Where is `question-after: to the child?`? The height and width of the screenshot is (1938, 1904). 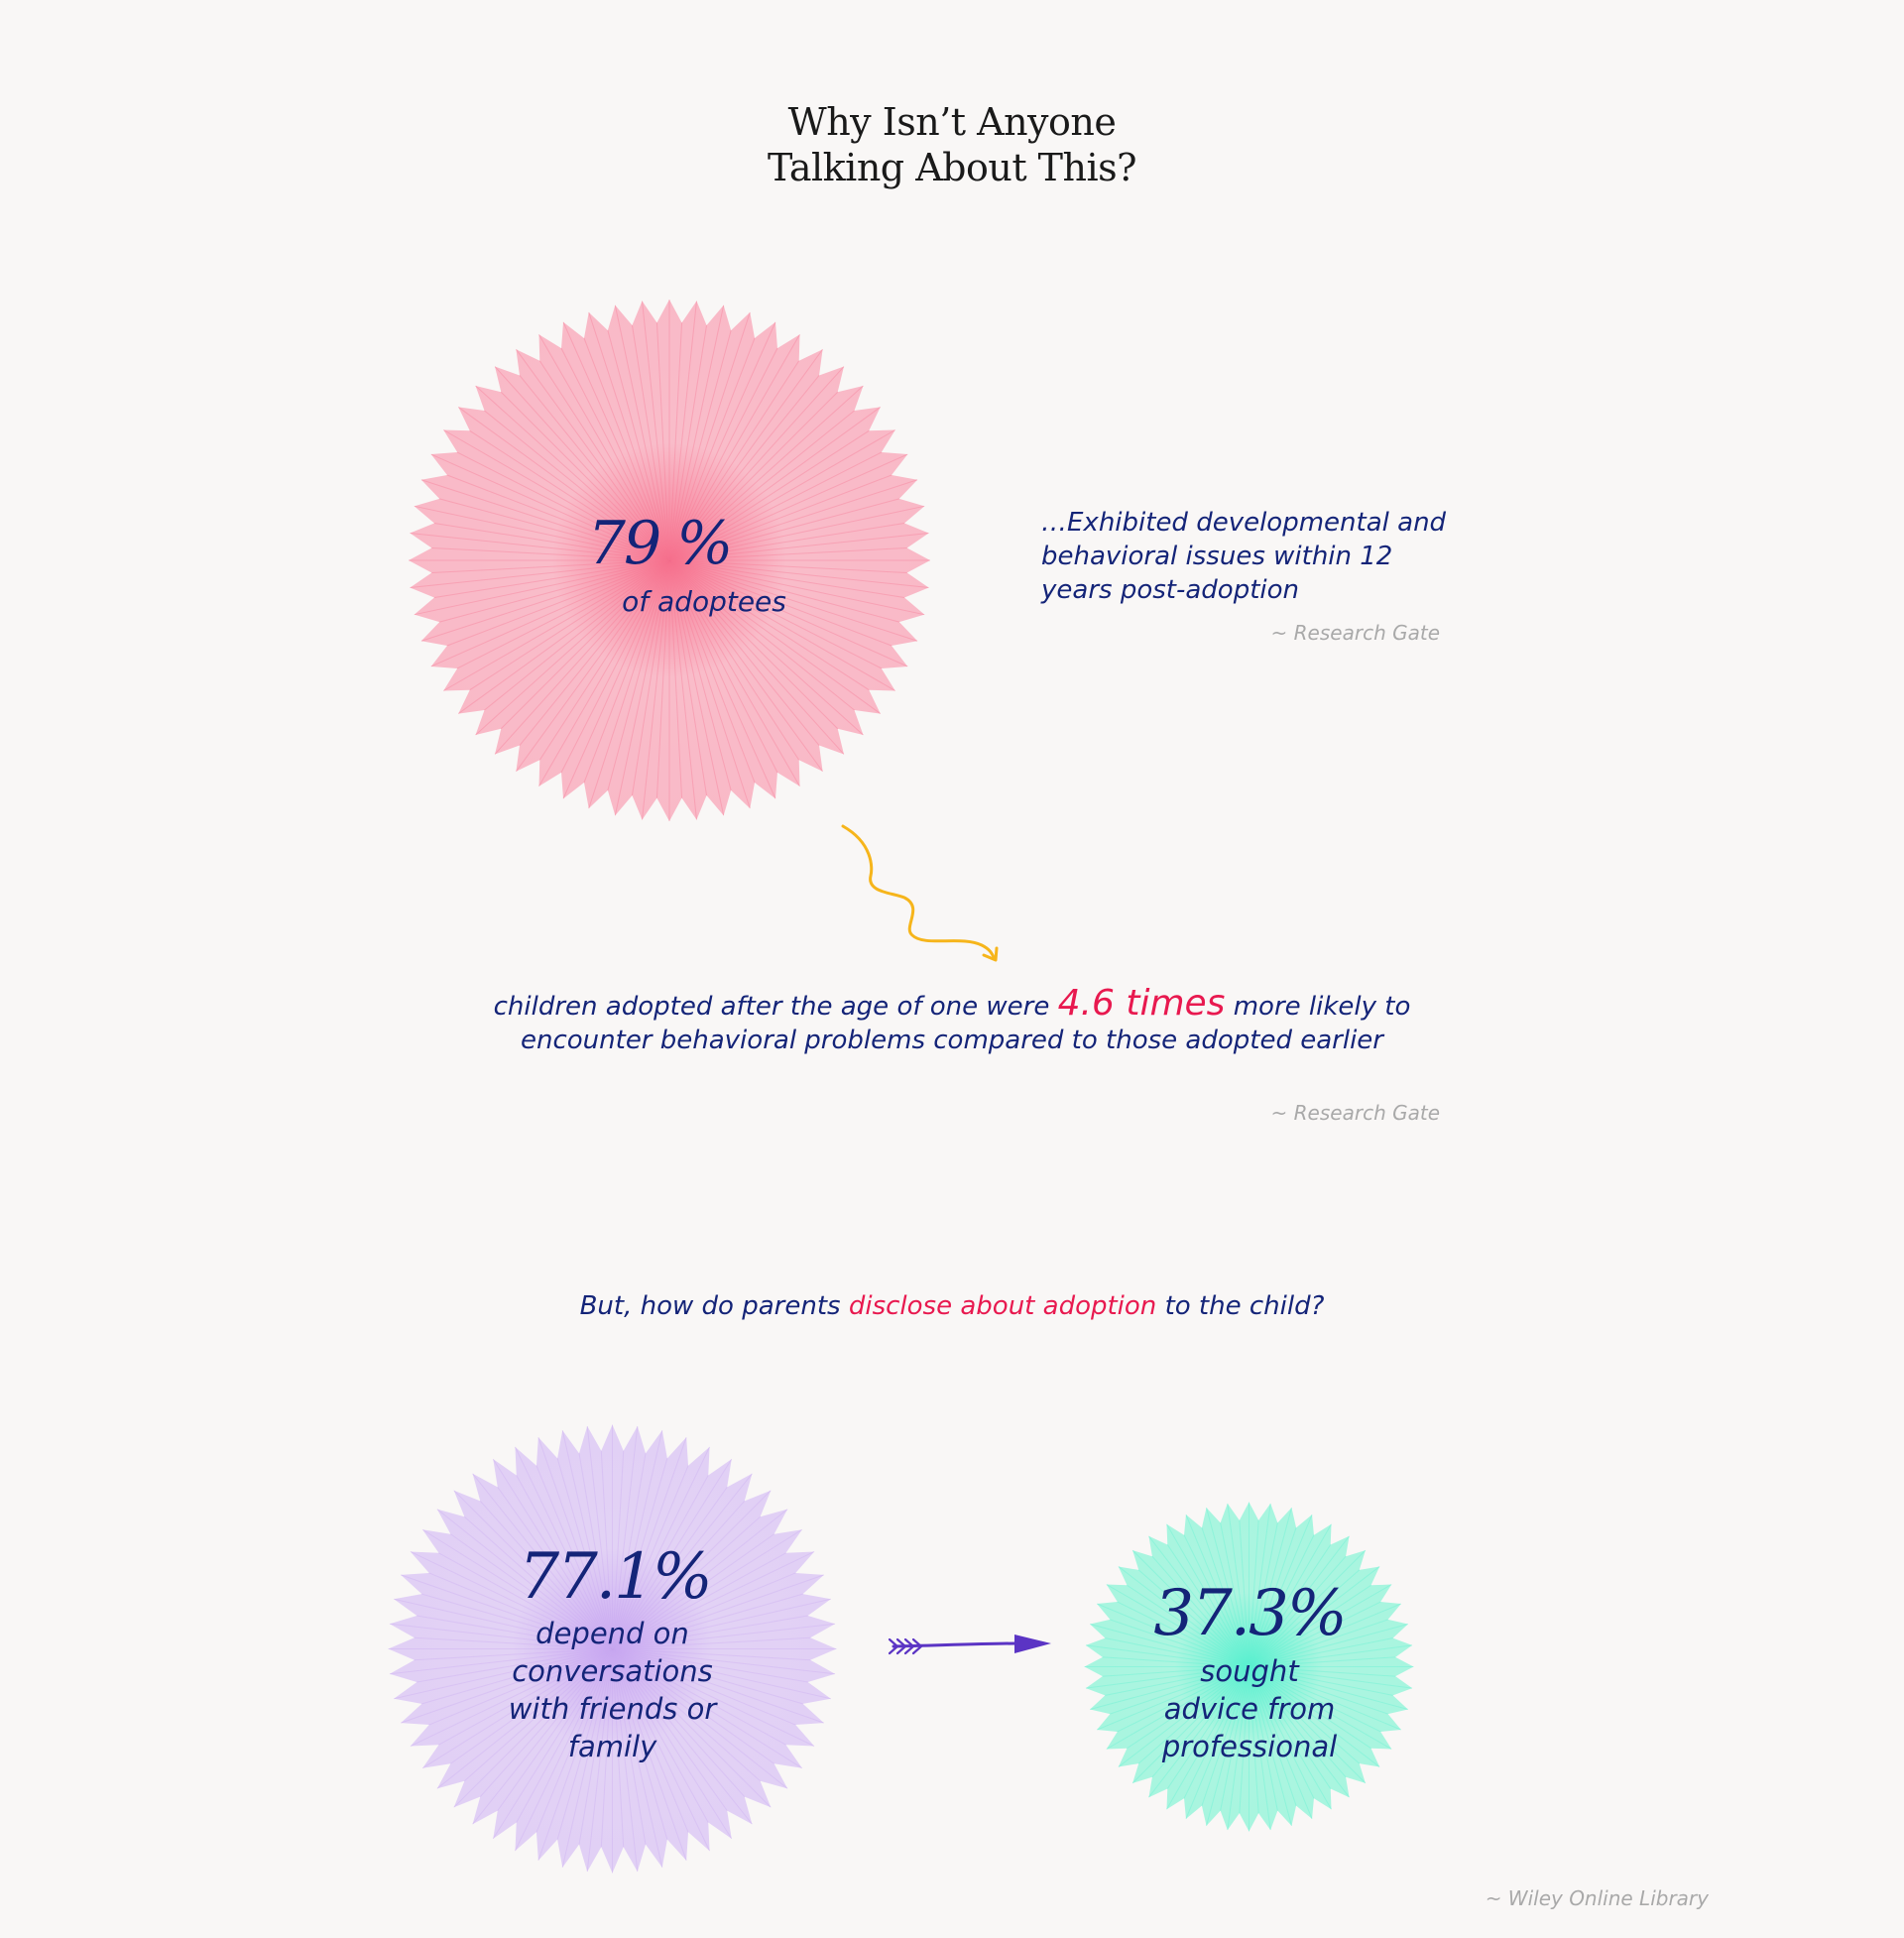
question-after: to the child? is located at coordinates (1244, 1306).